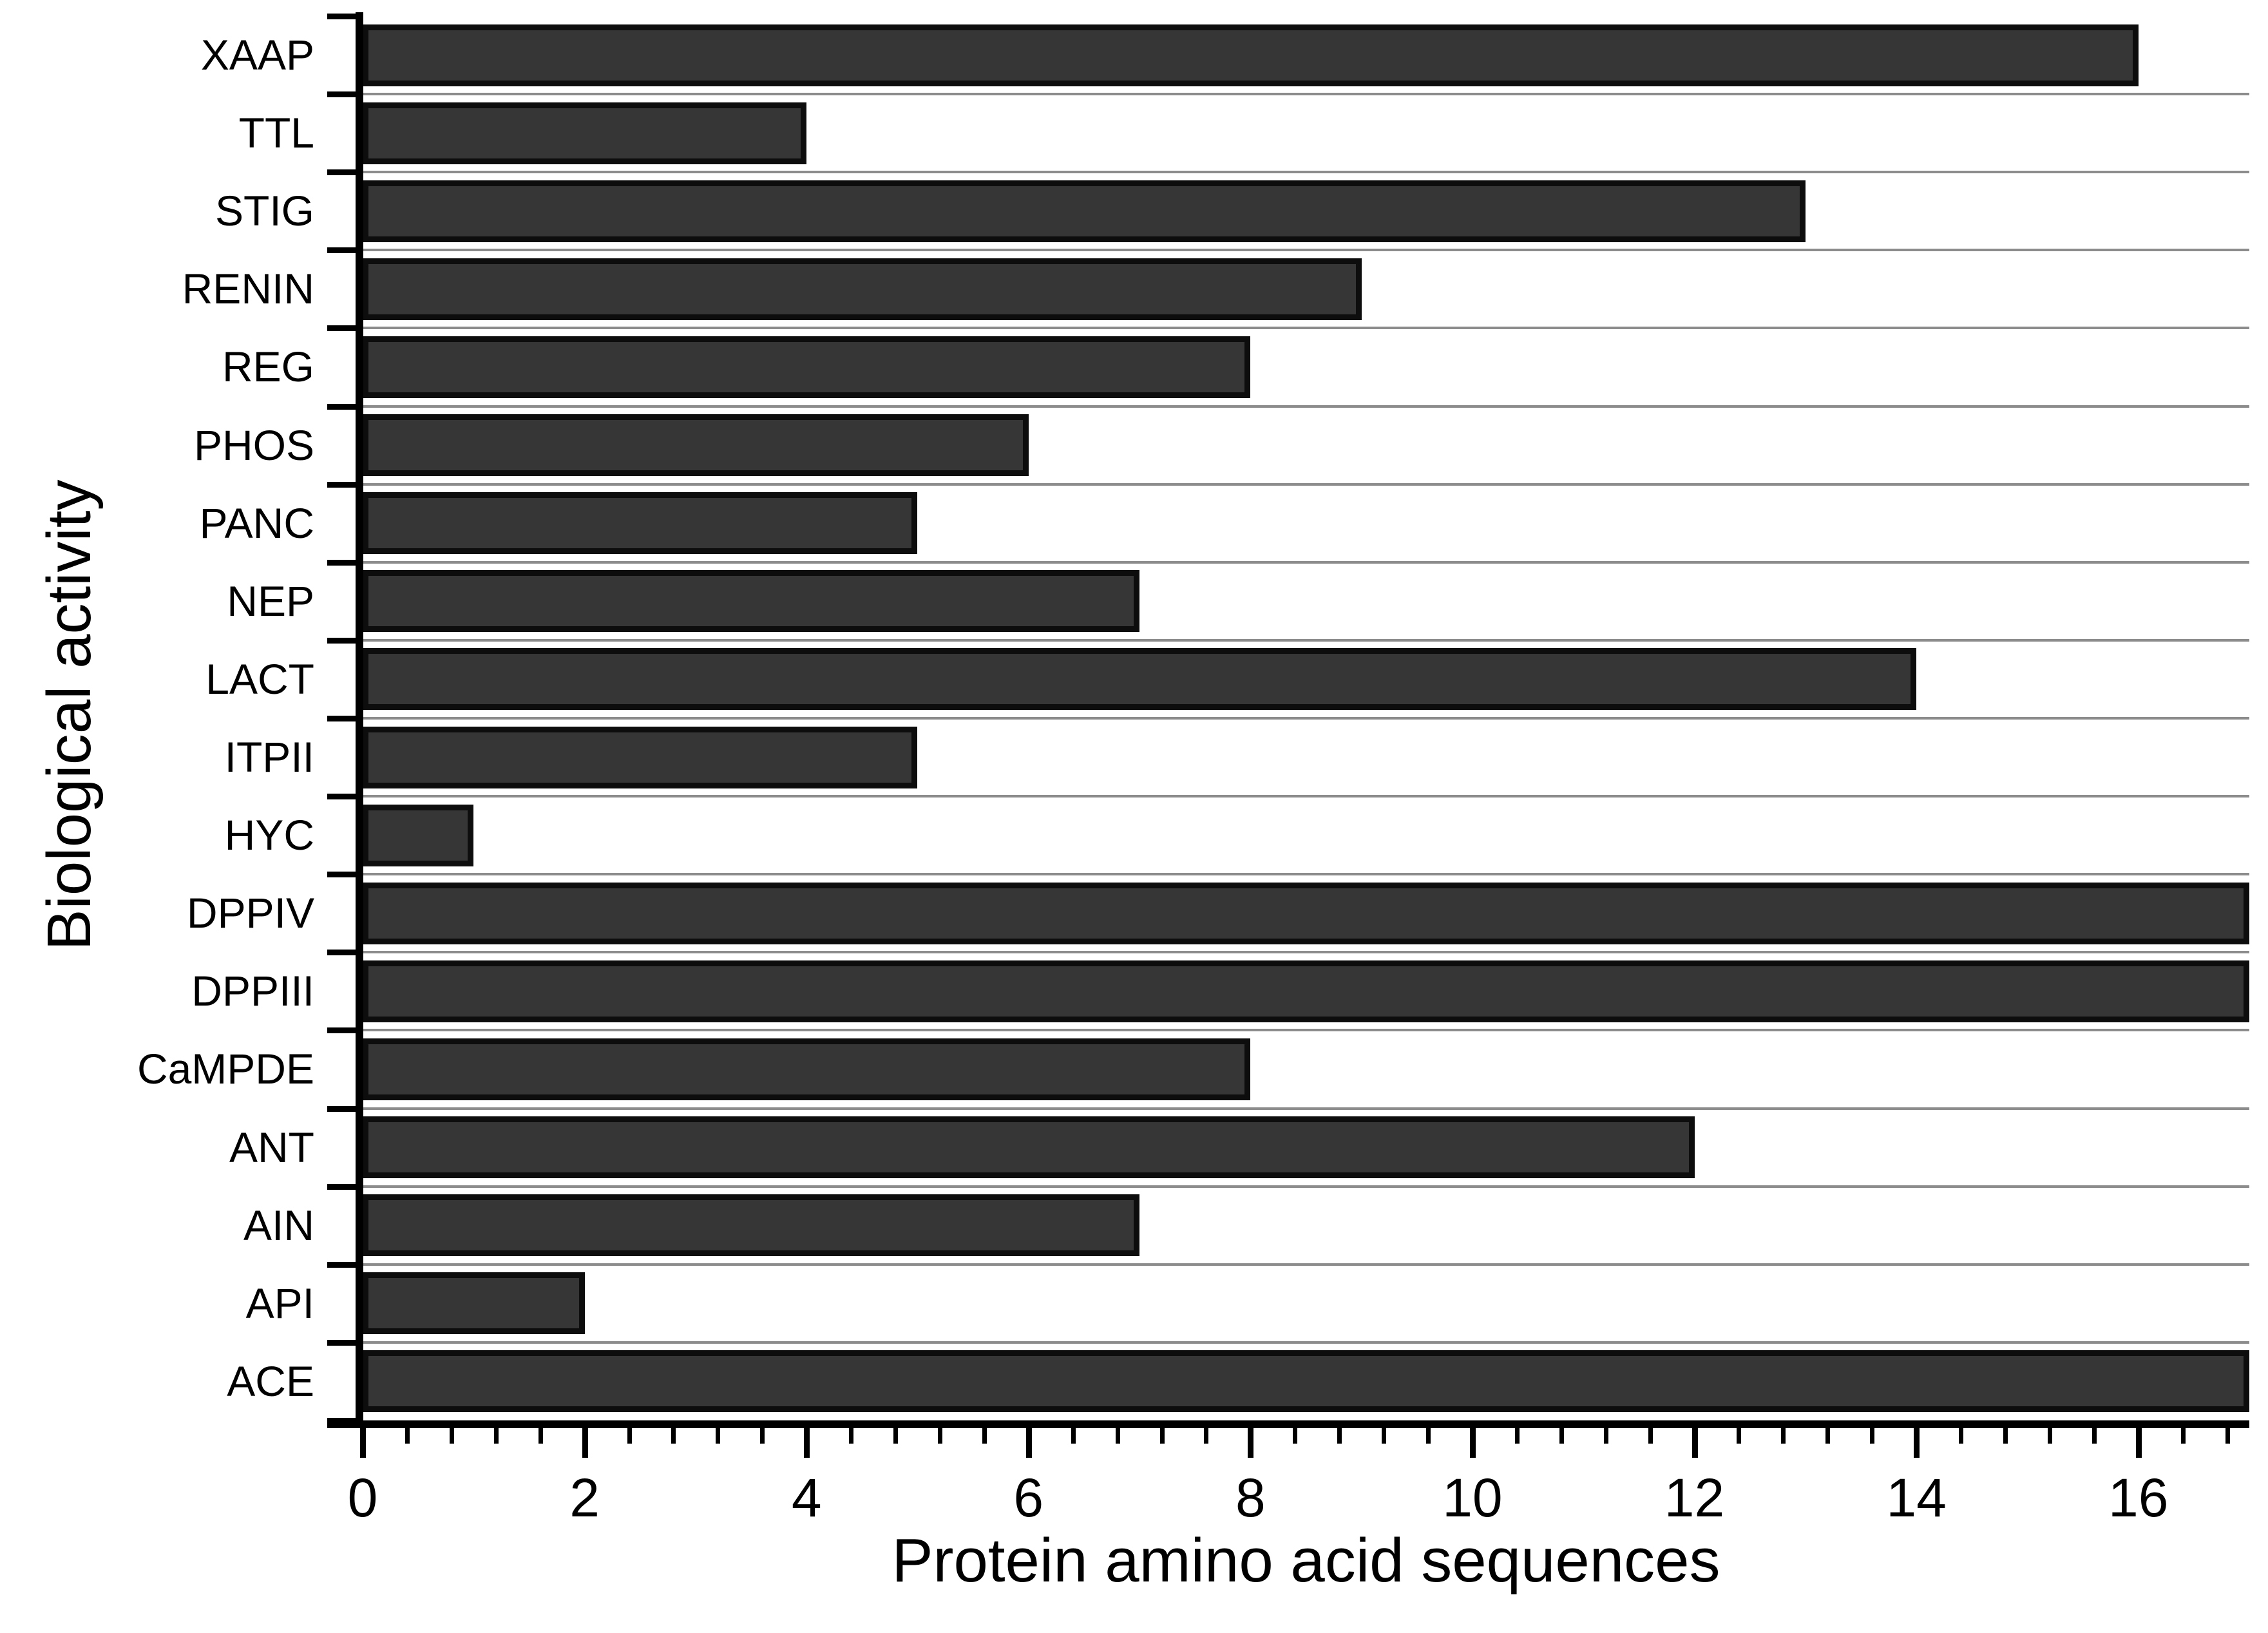 Image resolution: width=2268 pixels, height=1633 pixels. Describe the element at coordinates (1140, 679) in the screenshot. I see `bar-lact` at that location.